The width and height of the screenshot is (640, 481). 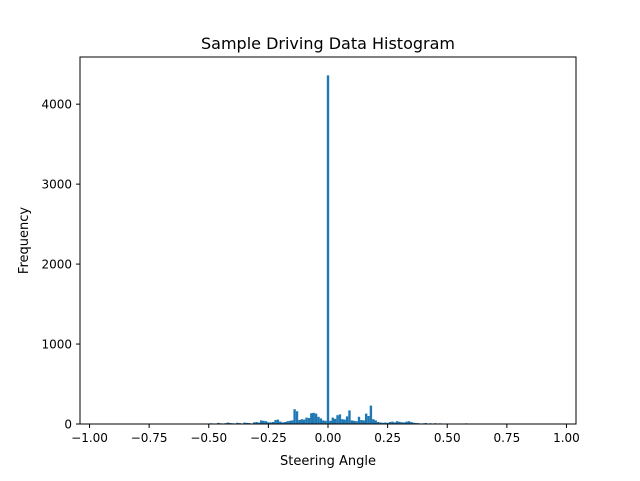 What do you see at coordinates (328, 43) in the screenshot?
I see `chart-title: Sample Driving Data Histogram` at bounding box center [328, 43].